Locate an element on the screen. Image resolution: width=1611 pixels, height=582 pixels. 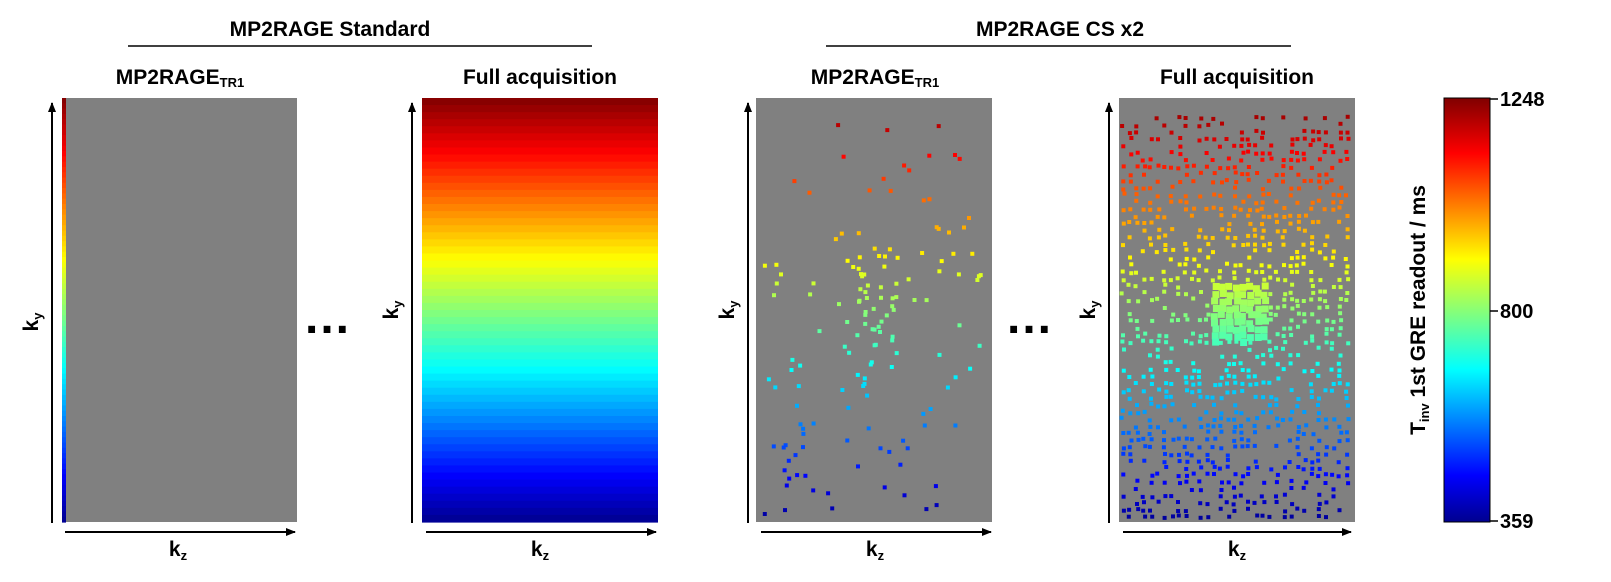
kspace-background is located at coordinates (179, 310).